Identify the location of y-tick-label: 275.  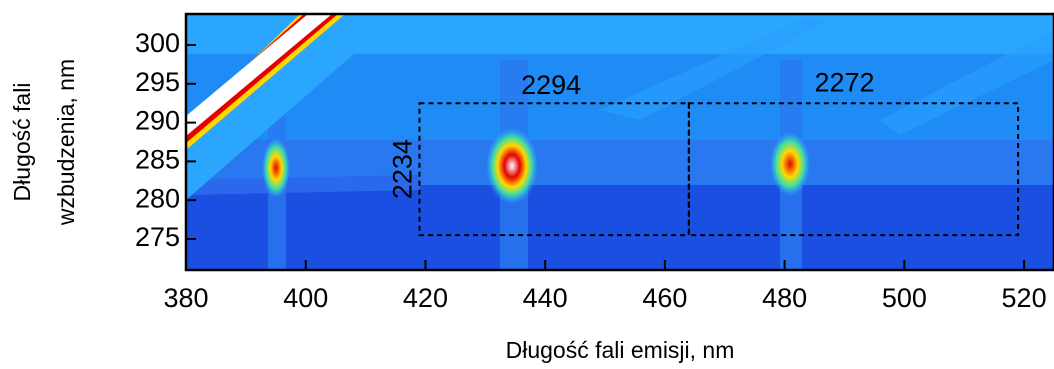
(157, 237).